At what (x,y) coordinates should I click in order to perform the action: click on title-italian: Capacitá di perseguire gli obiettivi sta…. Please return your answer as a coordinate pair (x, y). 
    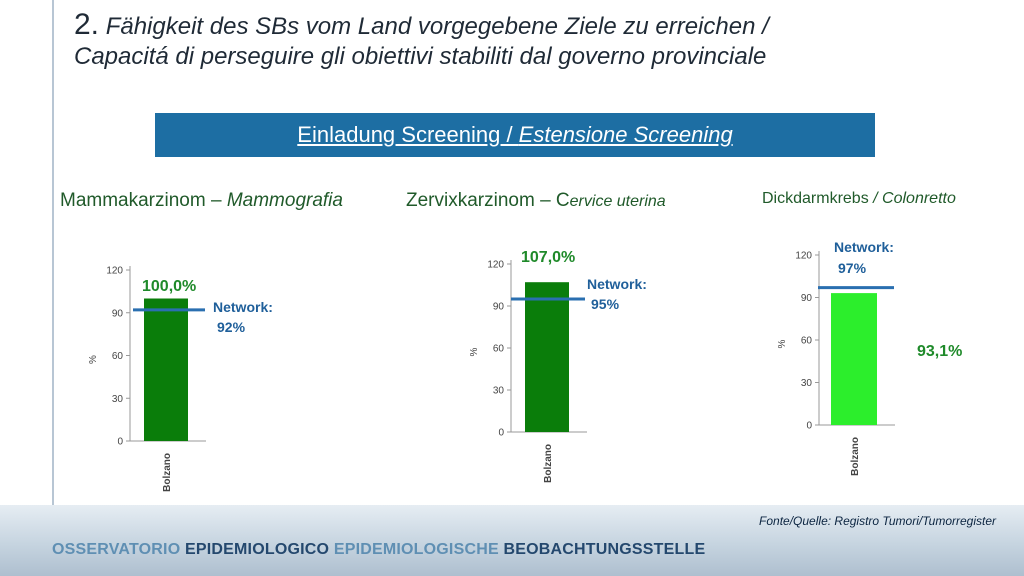
    Looking at the image, I should click on (420, 56).